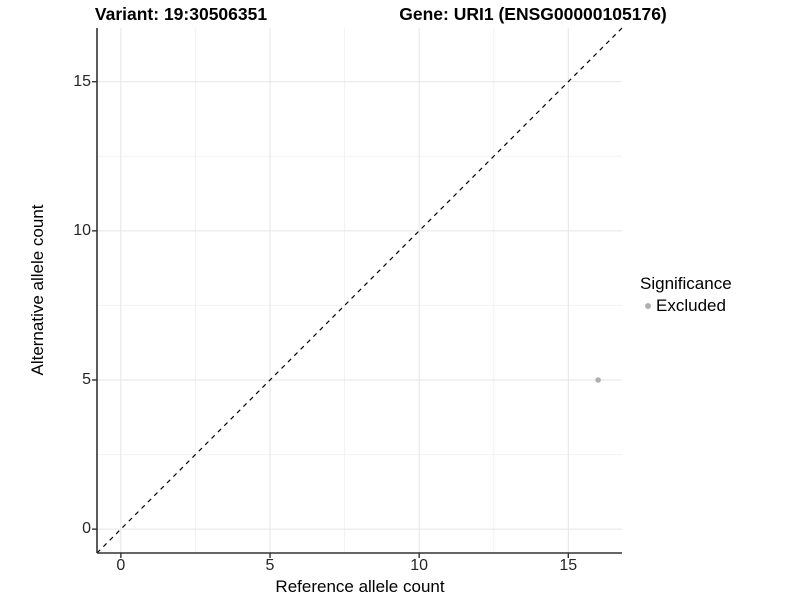  I want to click on legend-item-label: Excluded, so click(691, 305).